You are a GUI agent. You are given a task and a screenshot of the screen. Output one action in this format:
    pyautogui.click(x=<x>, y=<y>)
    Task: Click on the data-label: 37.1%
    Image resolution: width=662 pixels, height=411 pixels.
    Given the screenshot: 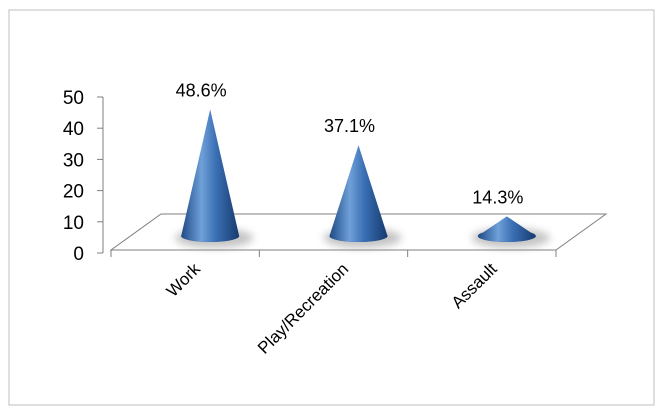 What is the action you would take?
    pyautogui.click(x=349, y=126)
    